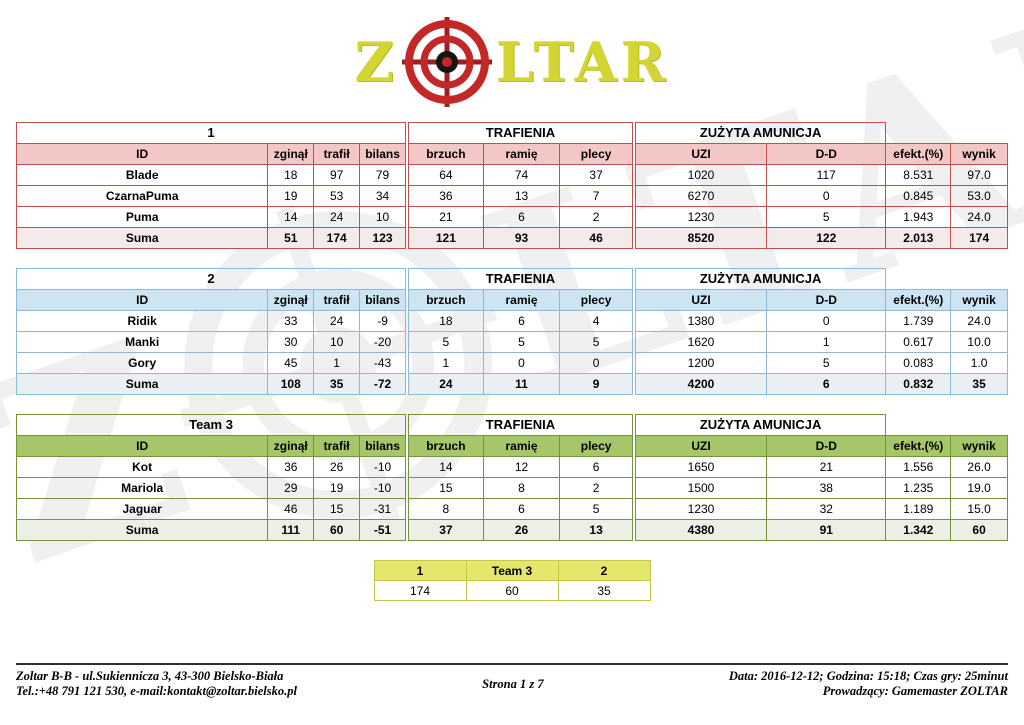 Image resolution: width=1024 pixels, height=725 pixels. Describe the element at coordinates (915, 691) in the screenshot. I see `footer-gamemaster-line: Prowadzący: Gamemaster ZOLTAR` at that location.